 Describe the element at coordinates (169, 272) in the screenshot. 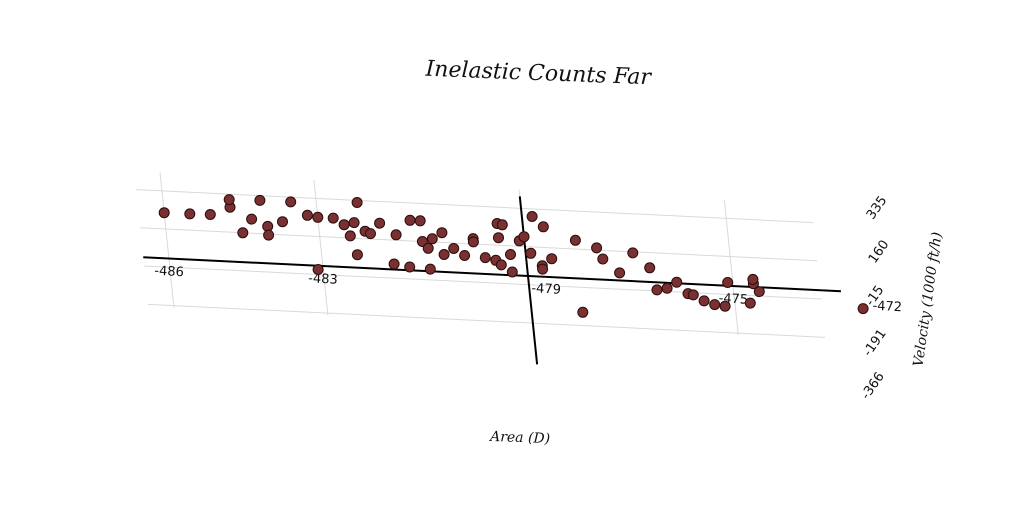

I see `x-tick-label: -486` at that location.